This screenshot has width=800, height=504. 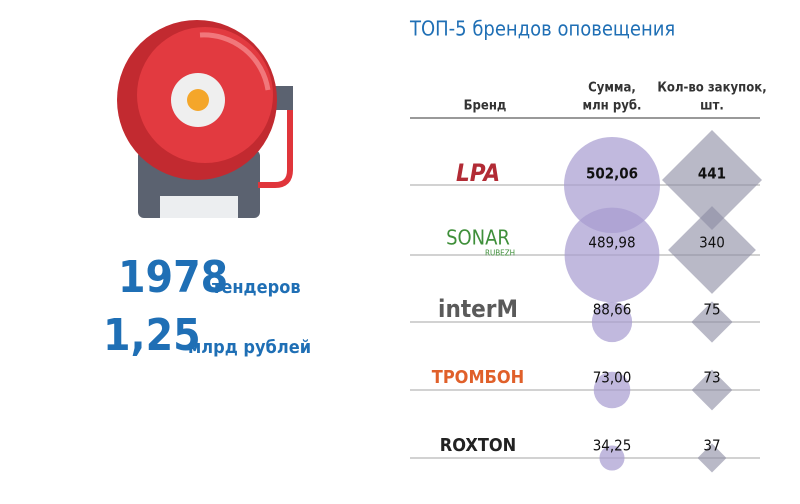 I want to click on count-value: 37, so click(x=711, y=446).